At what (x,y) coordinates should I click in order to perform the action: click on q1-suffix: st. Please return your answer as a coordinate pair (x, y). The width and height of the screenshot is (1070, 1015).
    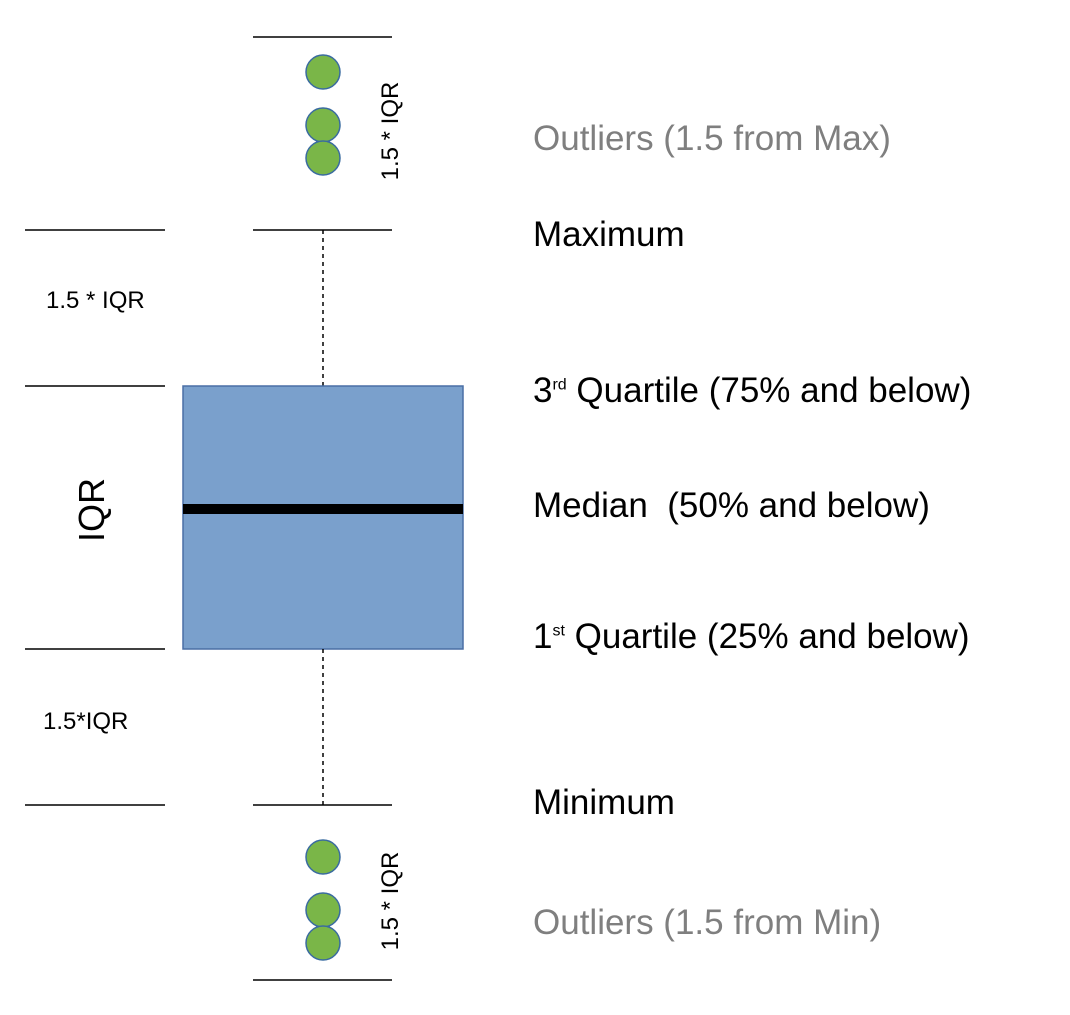
    Looking at the image, I should click on (558, 631).